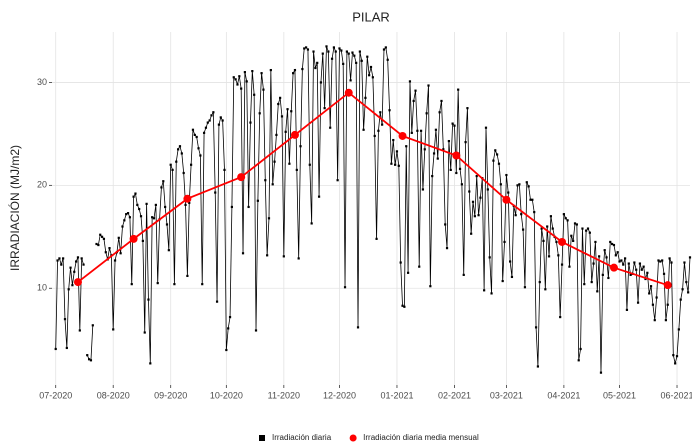 The image size is (692, 448). What do you see at coordinates (170, 395) in the screenshot?
I see `x-tick-label: 09-2020` at bounding box center [170, 395].